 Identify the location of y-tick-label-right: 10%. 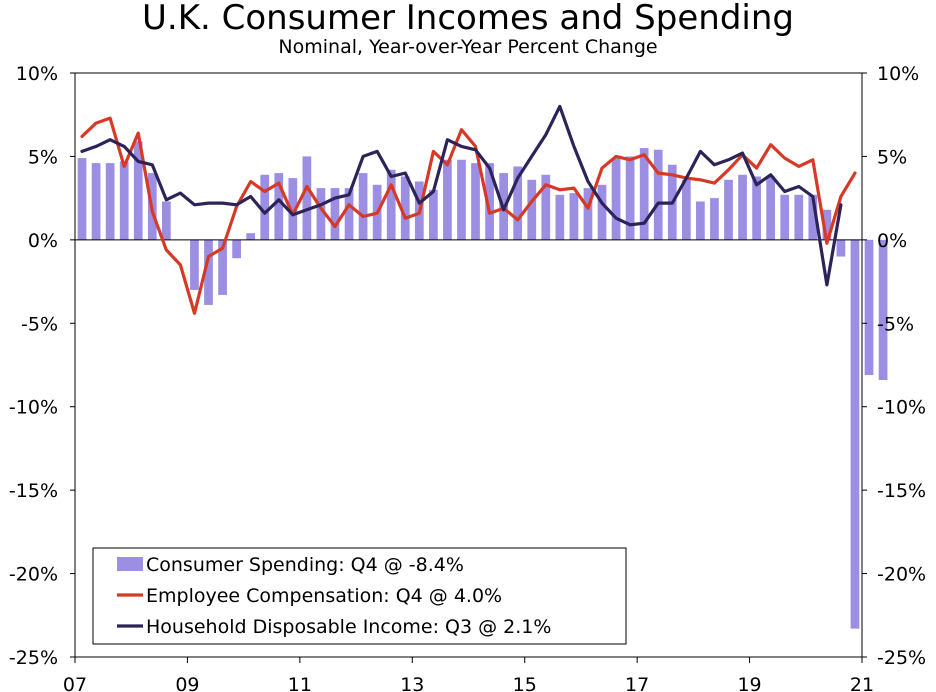
(898, 74).